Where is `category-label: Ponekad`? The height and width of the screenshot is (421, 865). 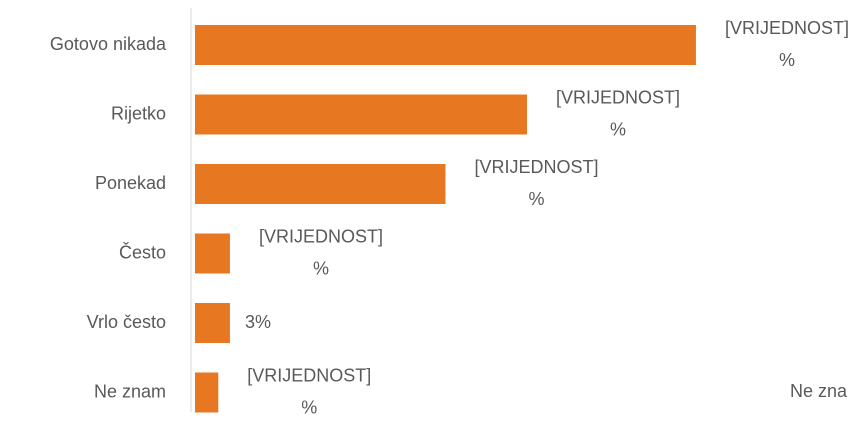
category-label: Ponekad is located at coordinates (130, 183).